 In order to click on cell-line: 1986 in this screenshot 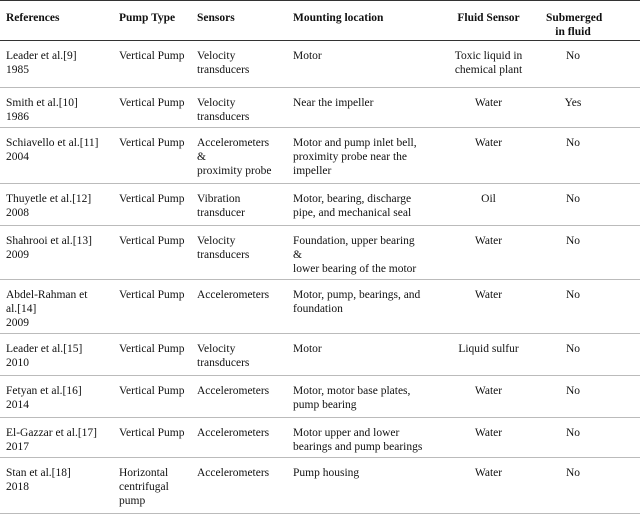, I will do `click(17, 117)`.